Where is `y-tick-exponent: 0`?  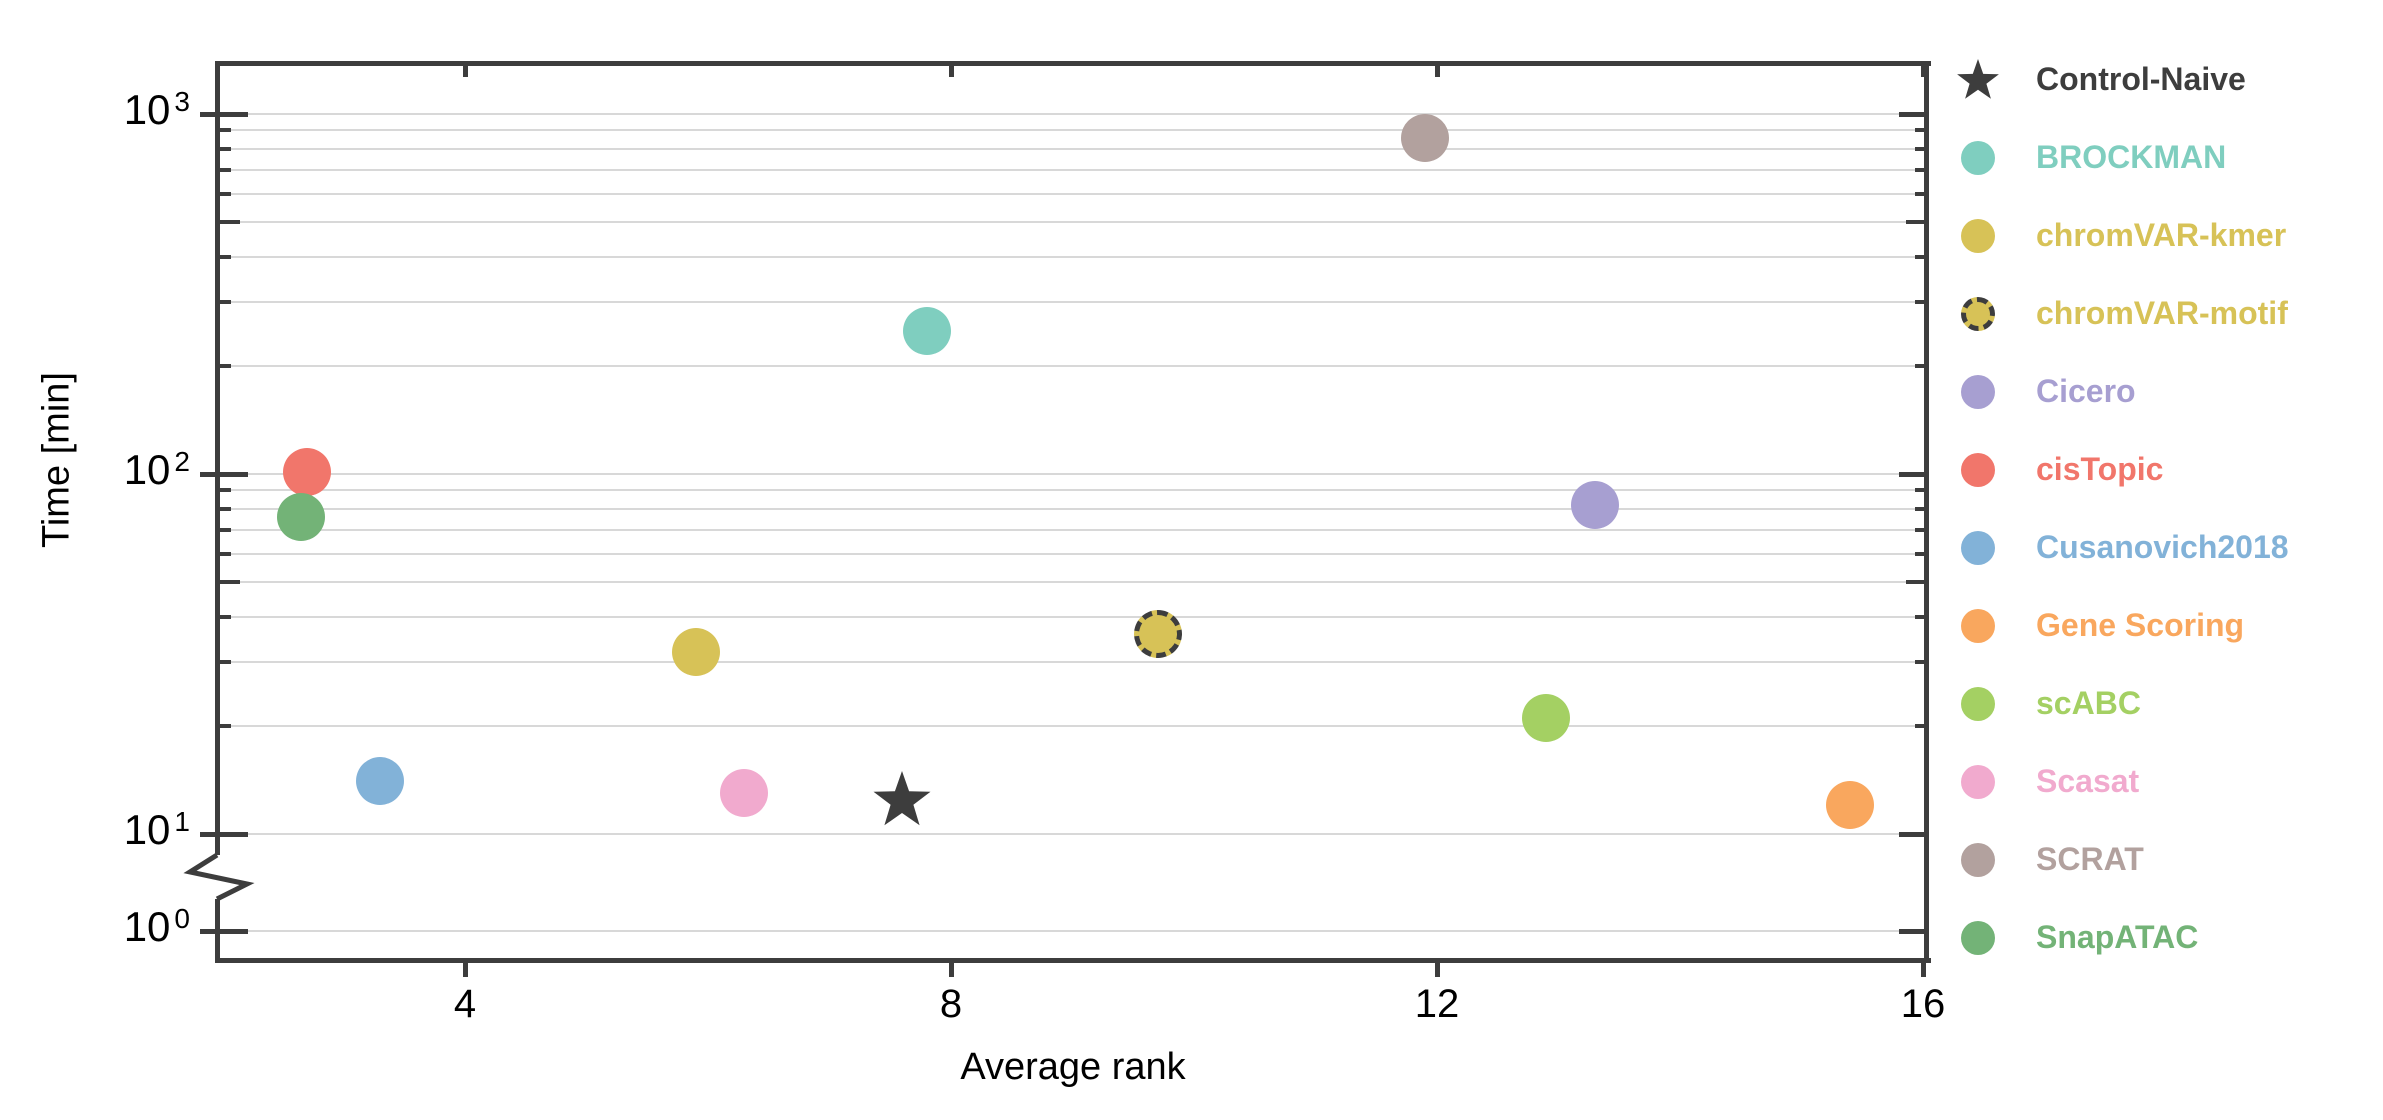
y-tick-exponent: 0 is located at coordinates (182, 918).